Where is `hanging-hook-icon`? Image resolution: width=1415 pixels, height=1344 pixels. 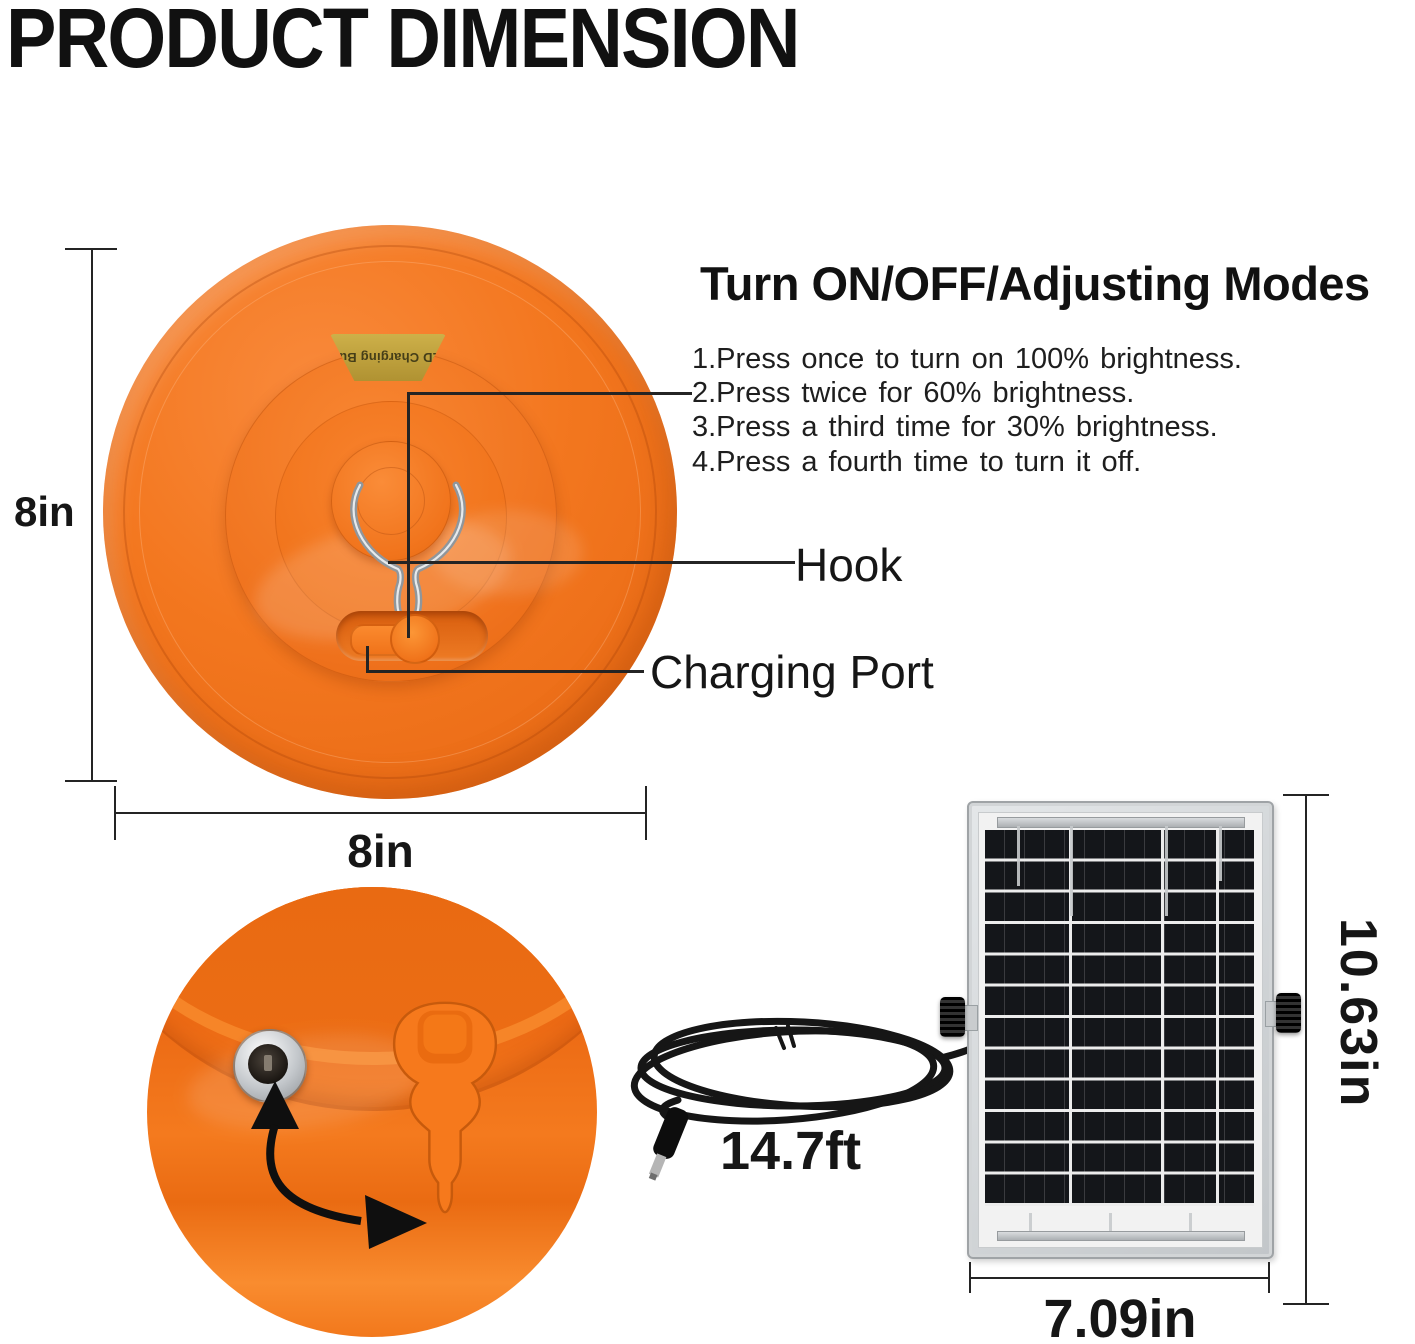 hanging-hook-icon is located at coordinates (408, 553).